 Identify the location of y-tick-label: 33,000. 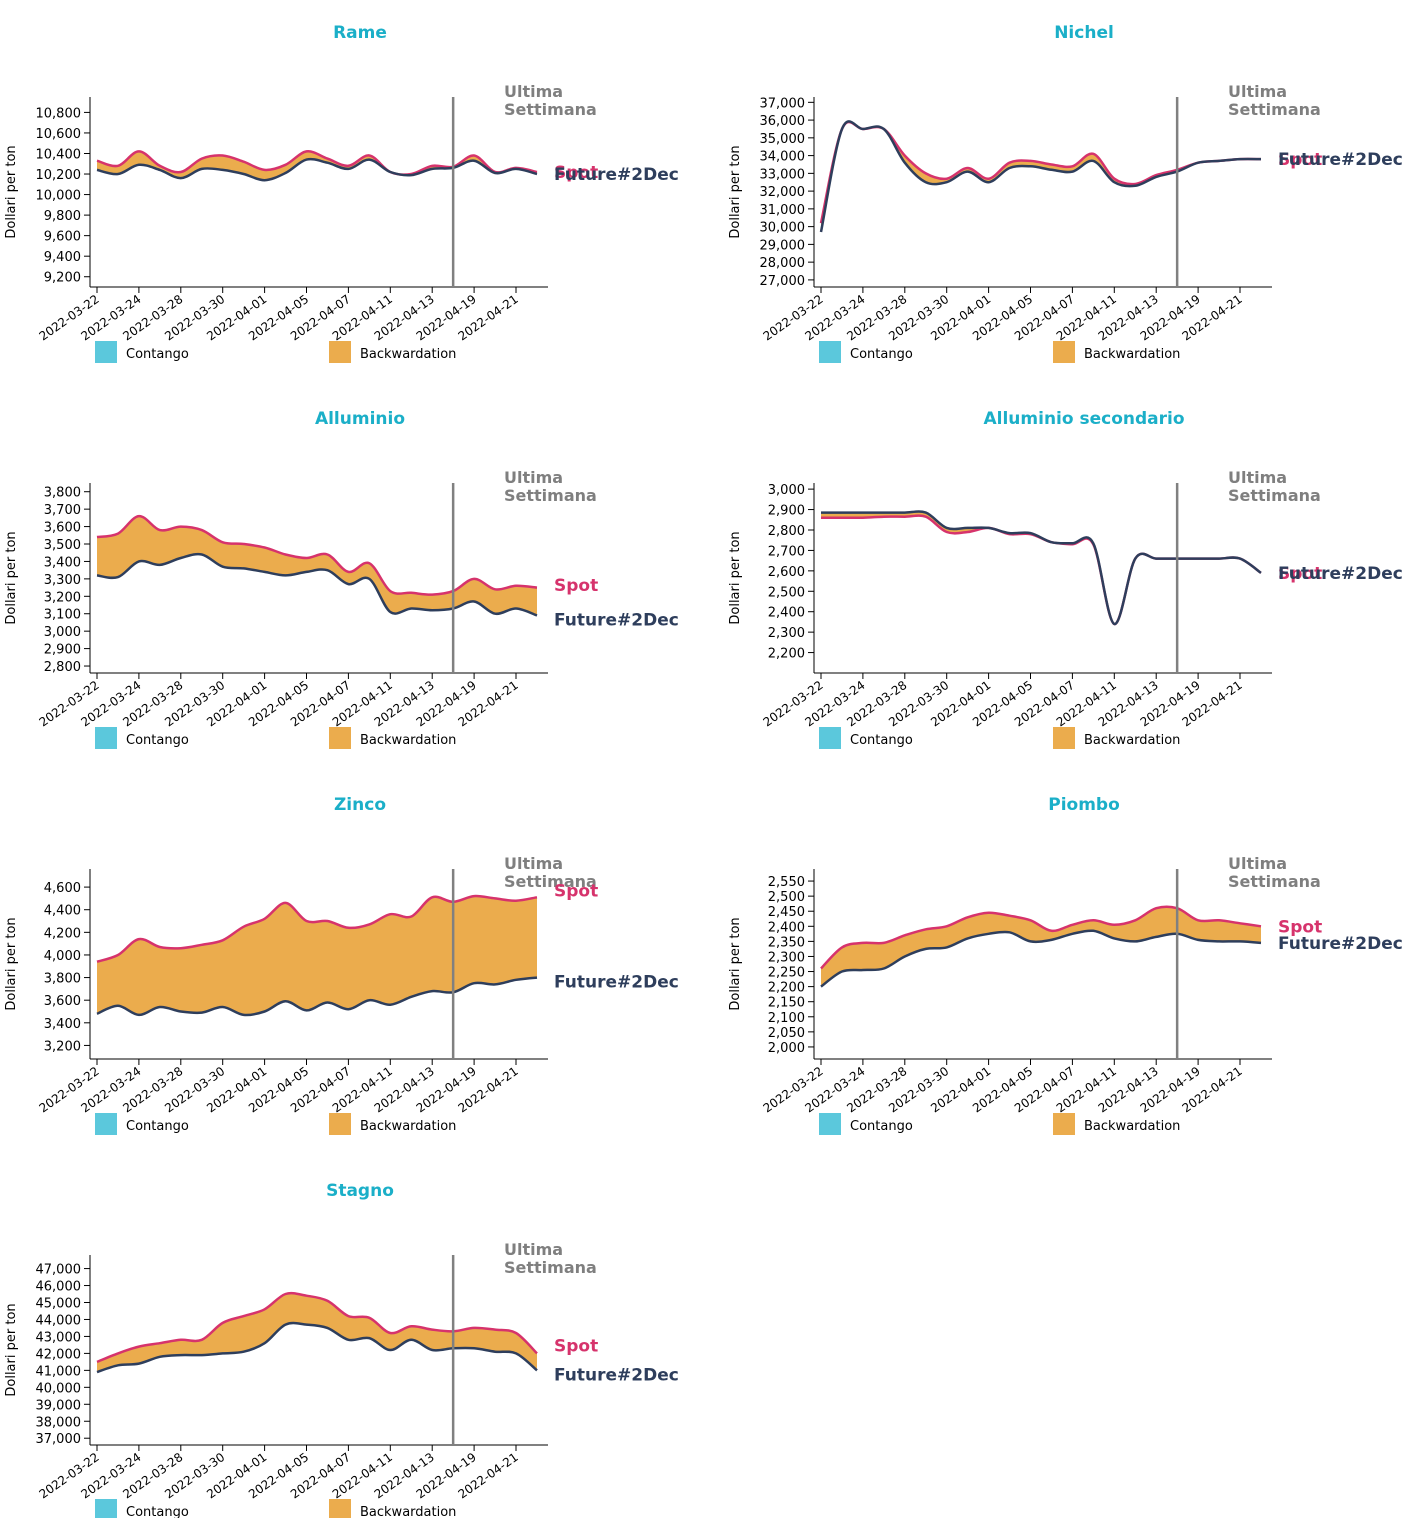
(783, 174).